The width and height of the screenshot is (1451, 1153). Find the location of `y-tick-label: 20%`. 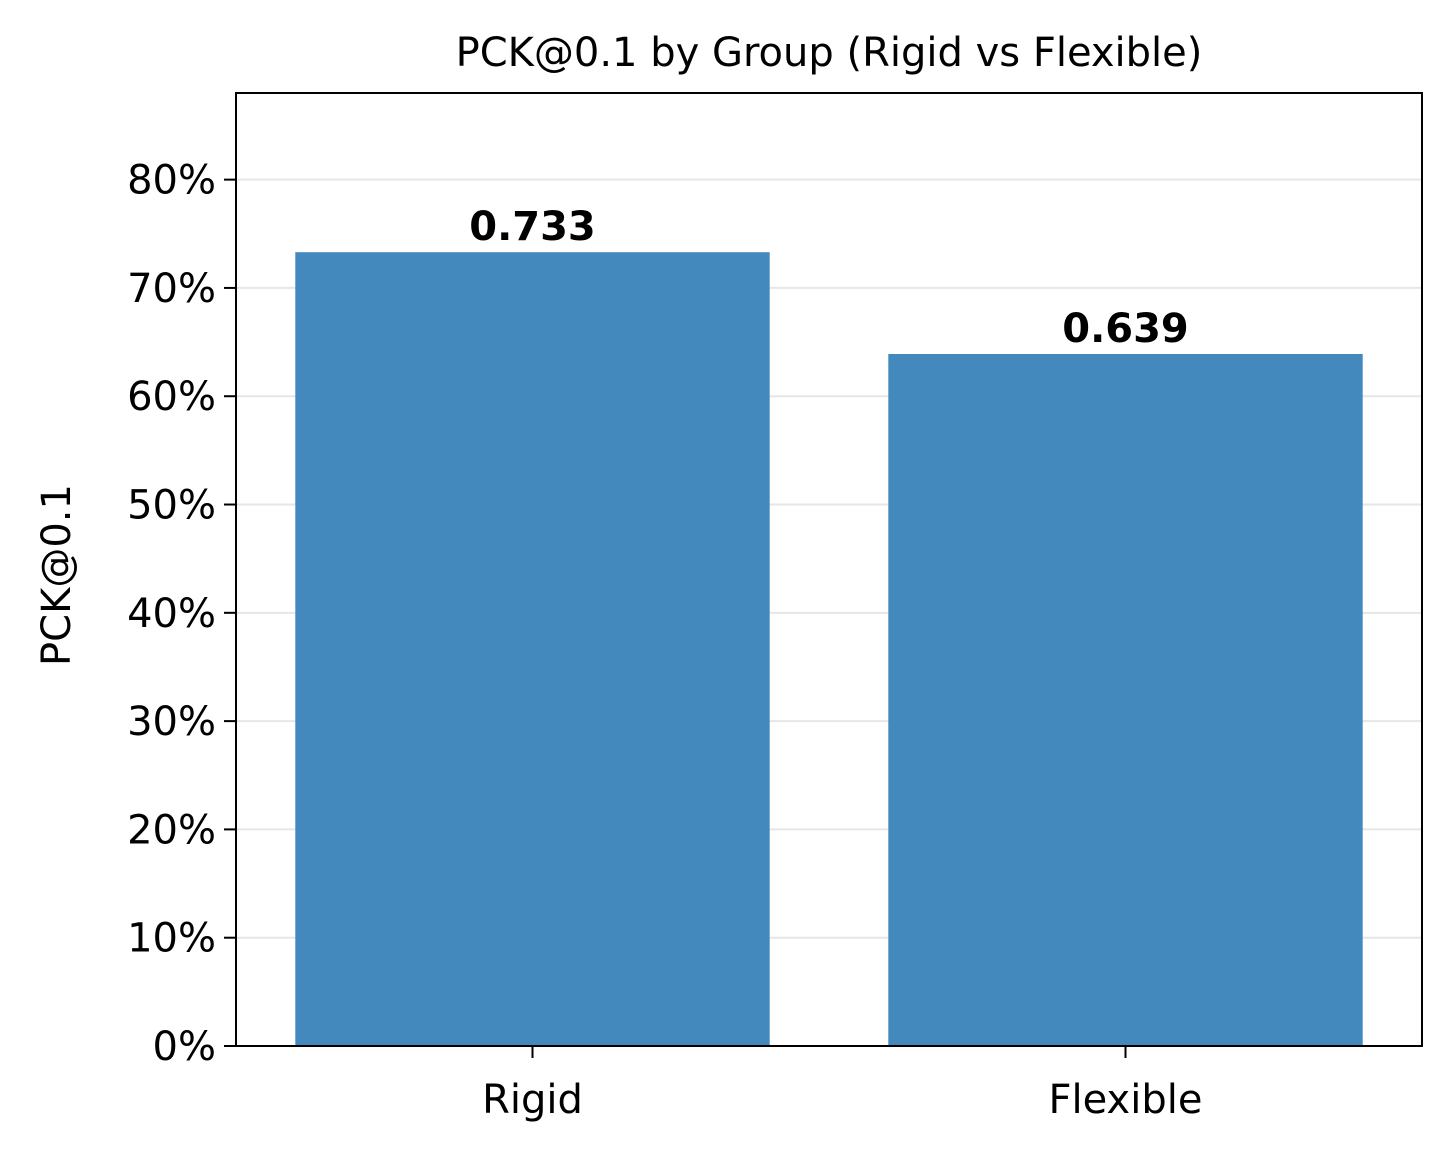

y-tick-label: 20% is located at coordinates (171, 830).